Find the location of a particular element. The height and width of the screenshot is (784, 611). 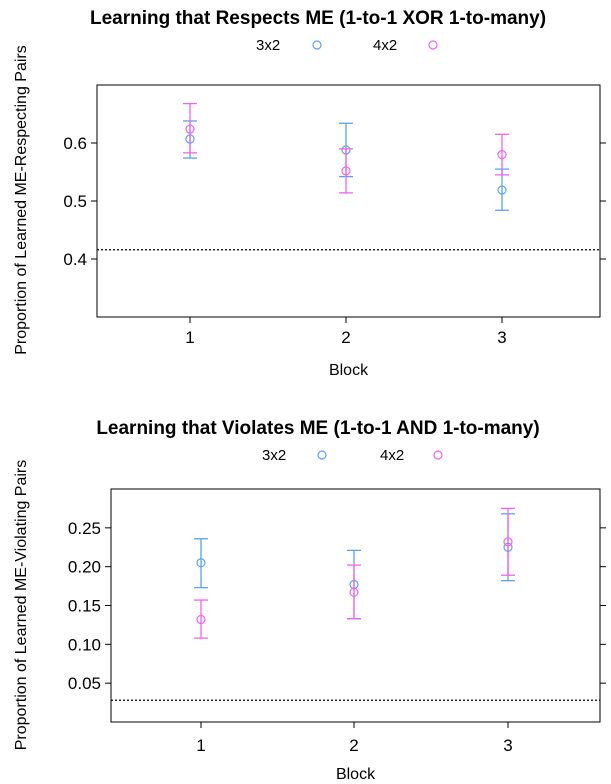

y-axis-label: Proportion of Learned ME-Violating Pairs is located at coordinates (21, 605).